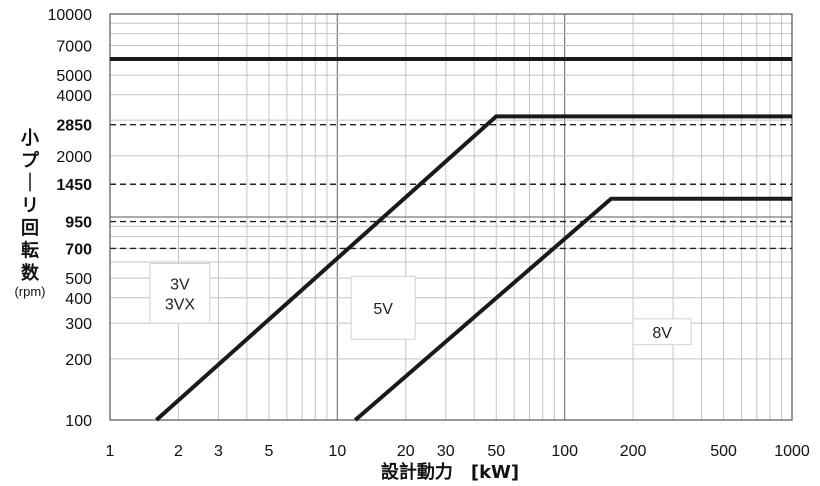 The height and width of the screenshot is (486, 820). What do you see at coordinates (30, 228) in the screenshot?
I see `y-axis-title-char: 回` at bounding box center [30, 228].